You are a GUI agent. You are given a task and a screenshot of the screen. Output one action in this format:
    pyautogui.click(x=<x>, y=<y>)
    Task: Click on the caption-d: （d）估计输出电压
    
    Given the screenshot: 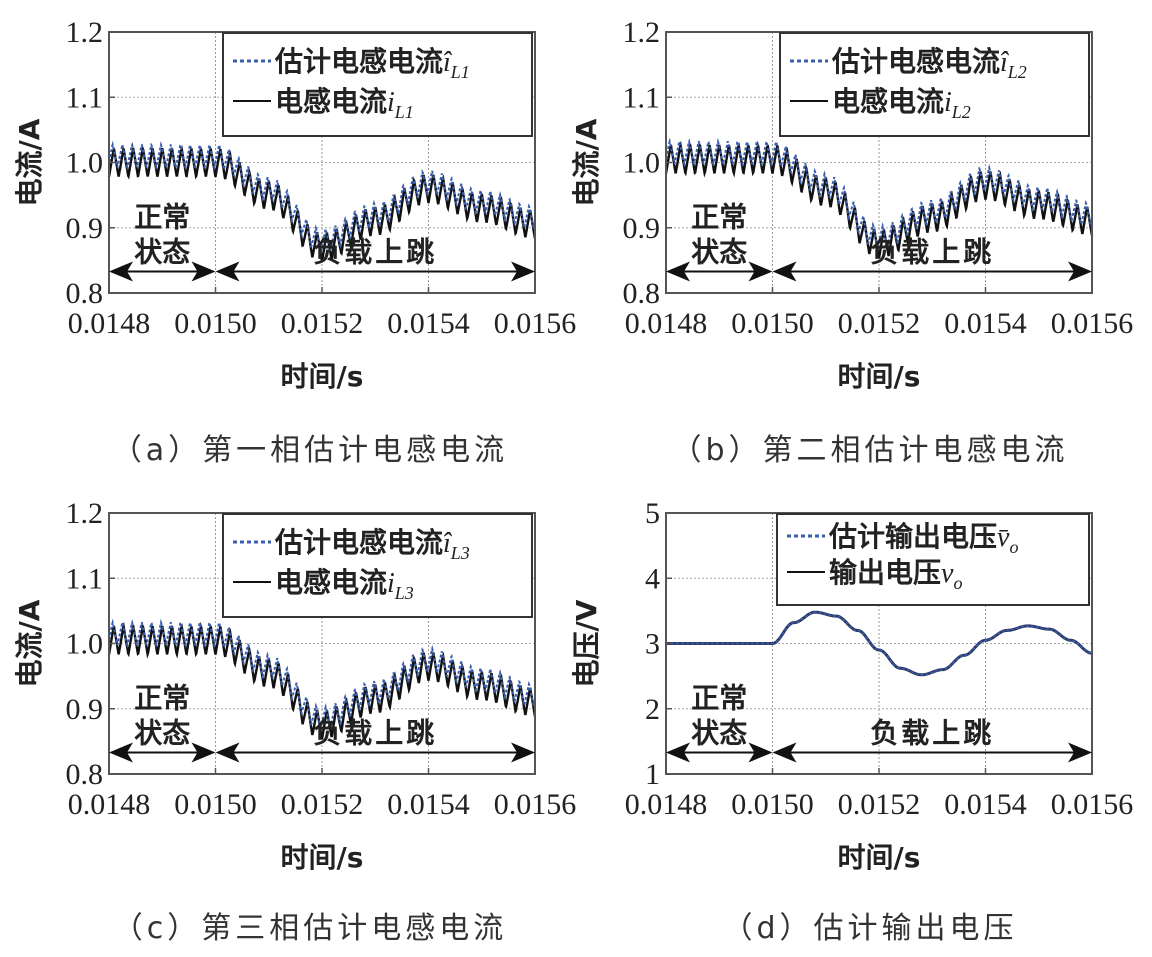 What is the action you would take?
    pyautogui.click(x=870, y=928)
    